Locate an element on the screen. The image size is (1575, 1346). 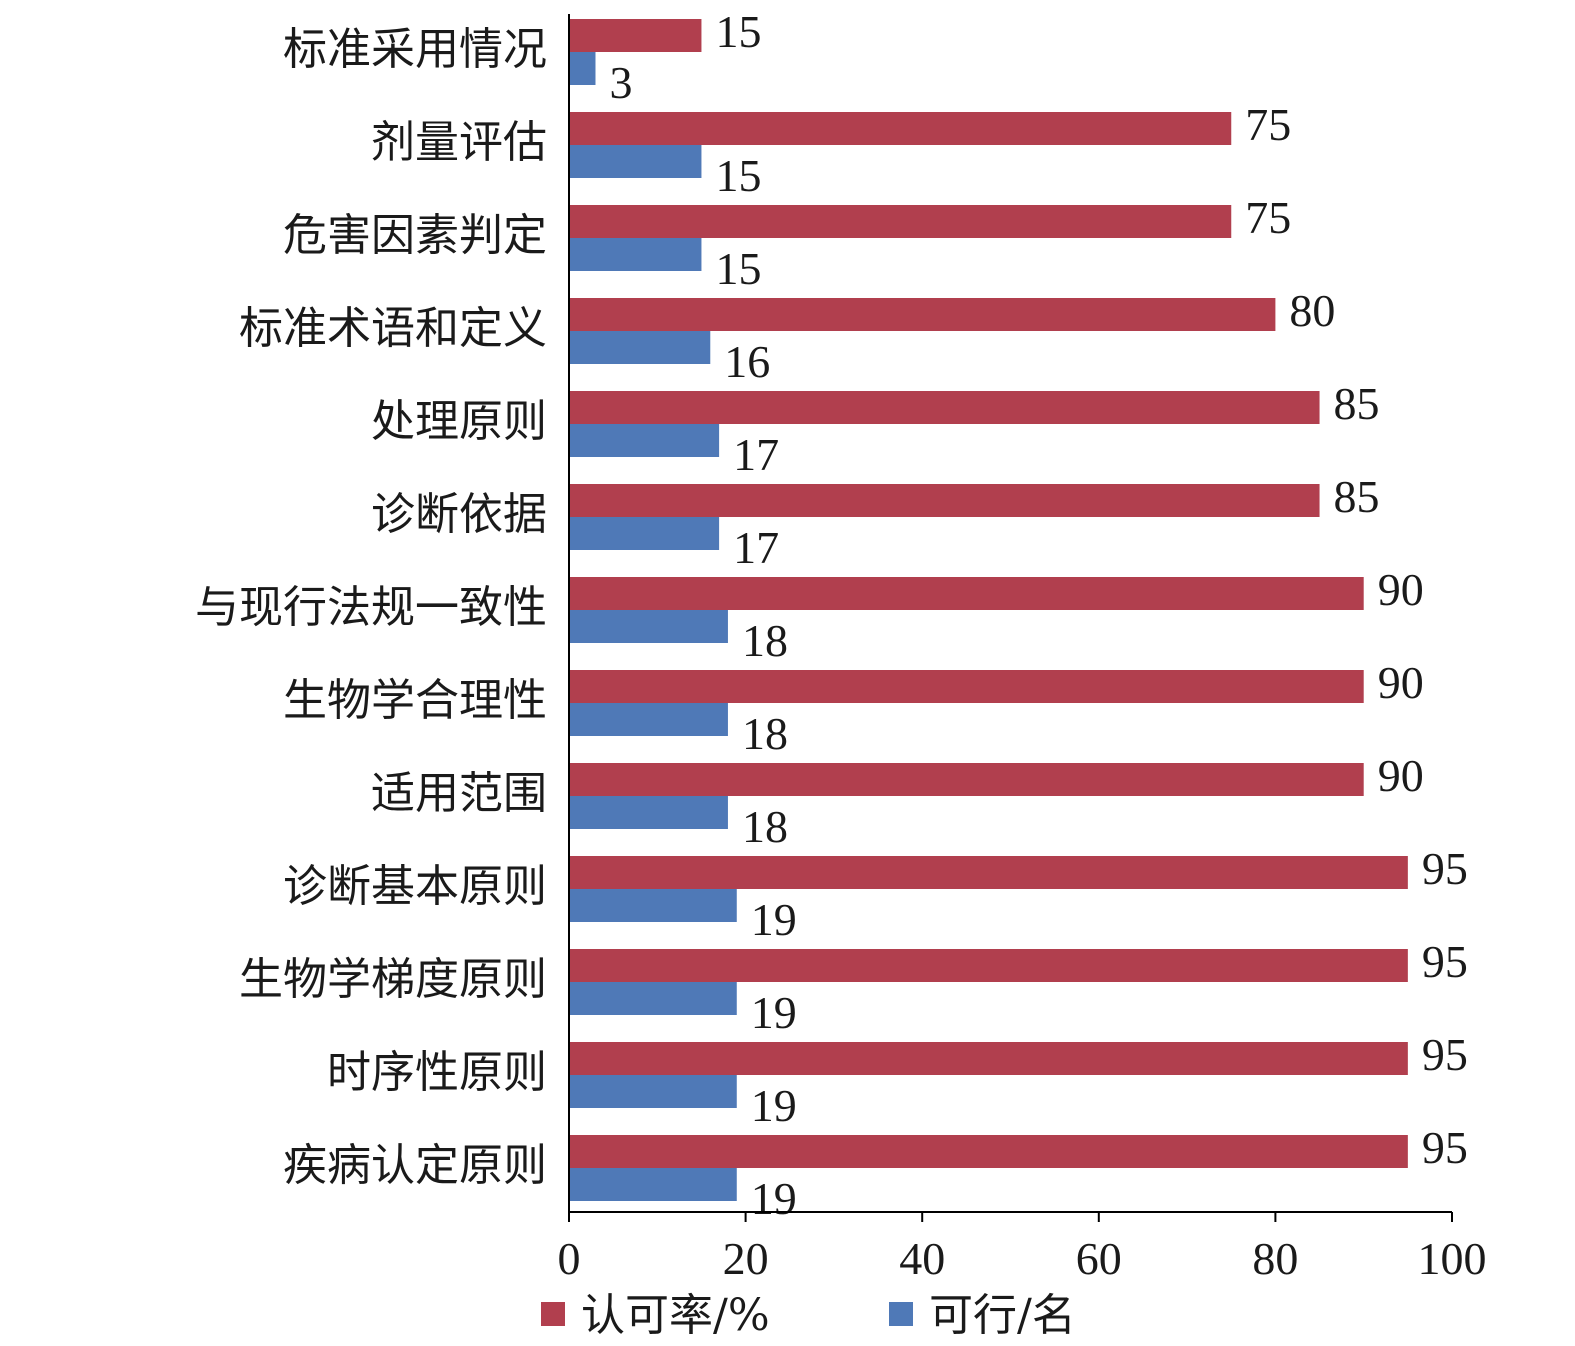
category-label: 诊断基本原则 is located at coordinates (415, 886).